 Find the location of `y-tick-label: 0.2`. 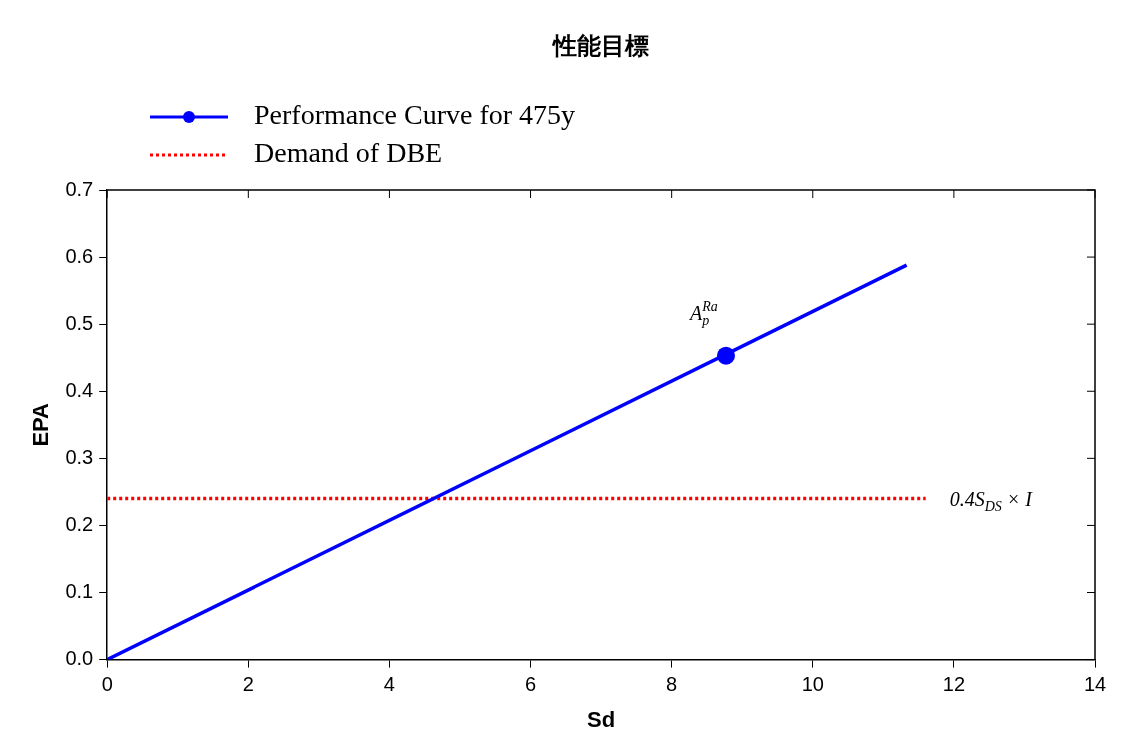

y-tick-label: 0.2 is located at coordinates (79, 523).